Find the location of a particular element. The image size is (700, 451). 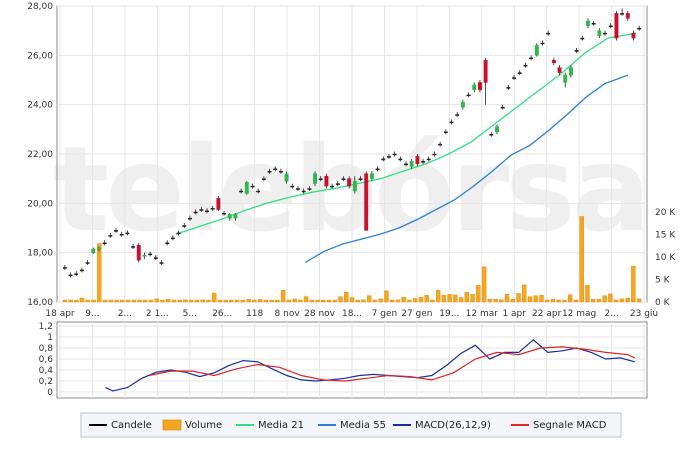

date-tick-label: 12 mag is located at coordinates (579, 314).